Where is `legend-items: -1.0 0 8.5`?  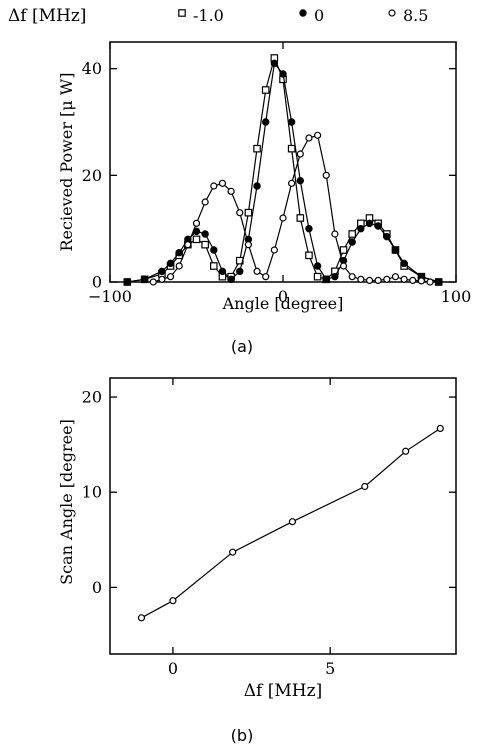
legend-items: -1.0 0 8.5 is located at coordinates (303, 15).